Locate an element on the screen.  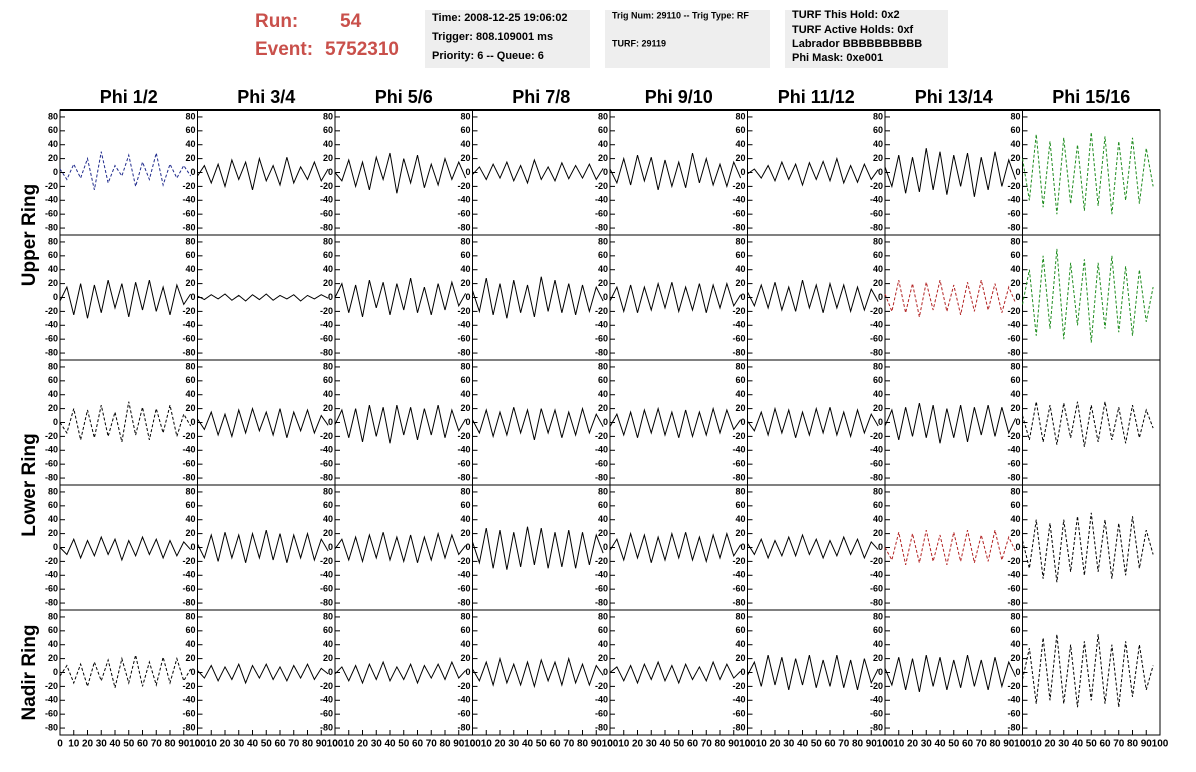
x-tick-label: 60 is located at coordinates (968, 744).